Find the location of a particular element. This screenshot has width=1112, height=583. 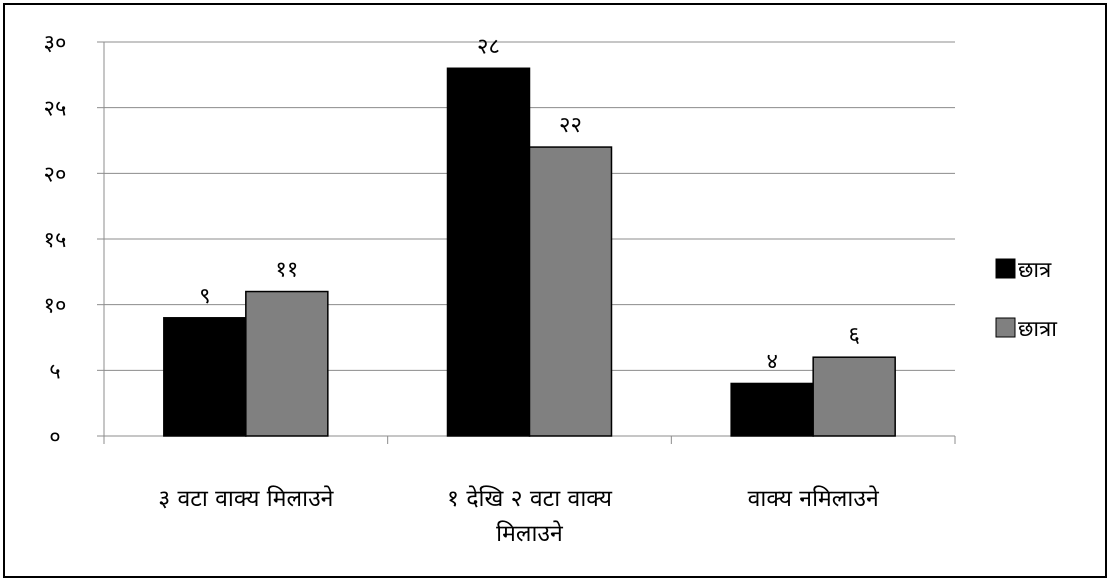

y-tick-label-1: ५ is located at coordinates (54, 371).